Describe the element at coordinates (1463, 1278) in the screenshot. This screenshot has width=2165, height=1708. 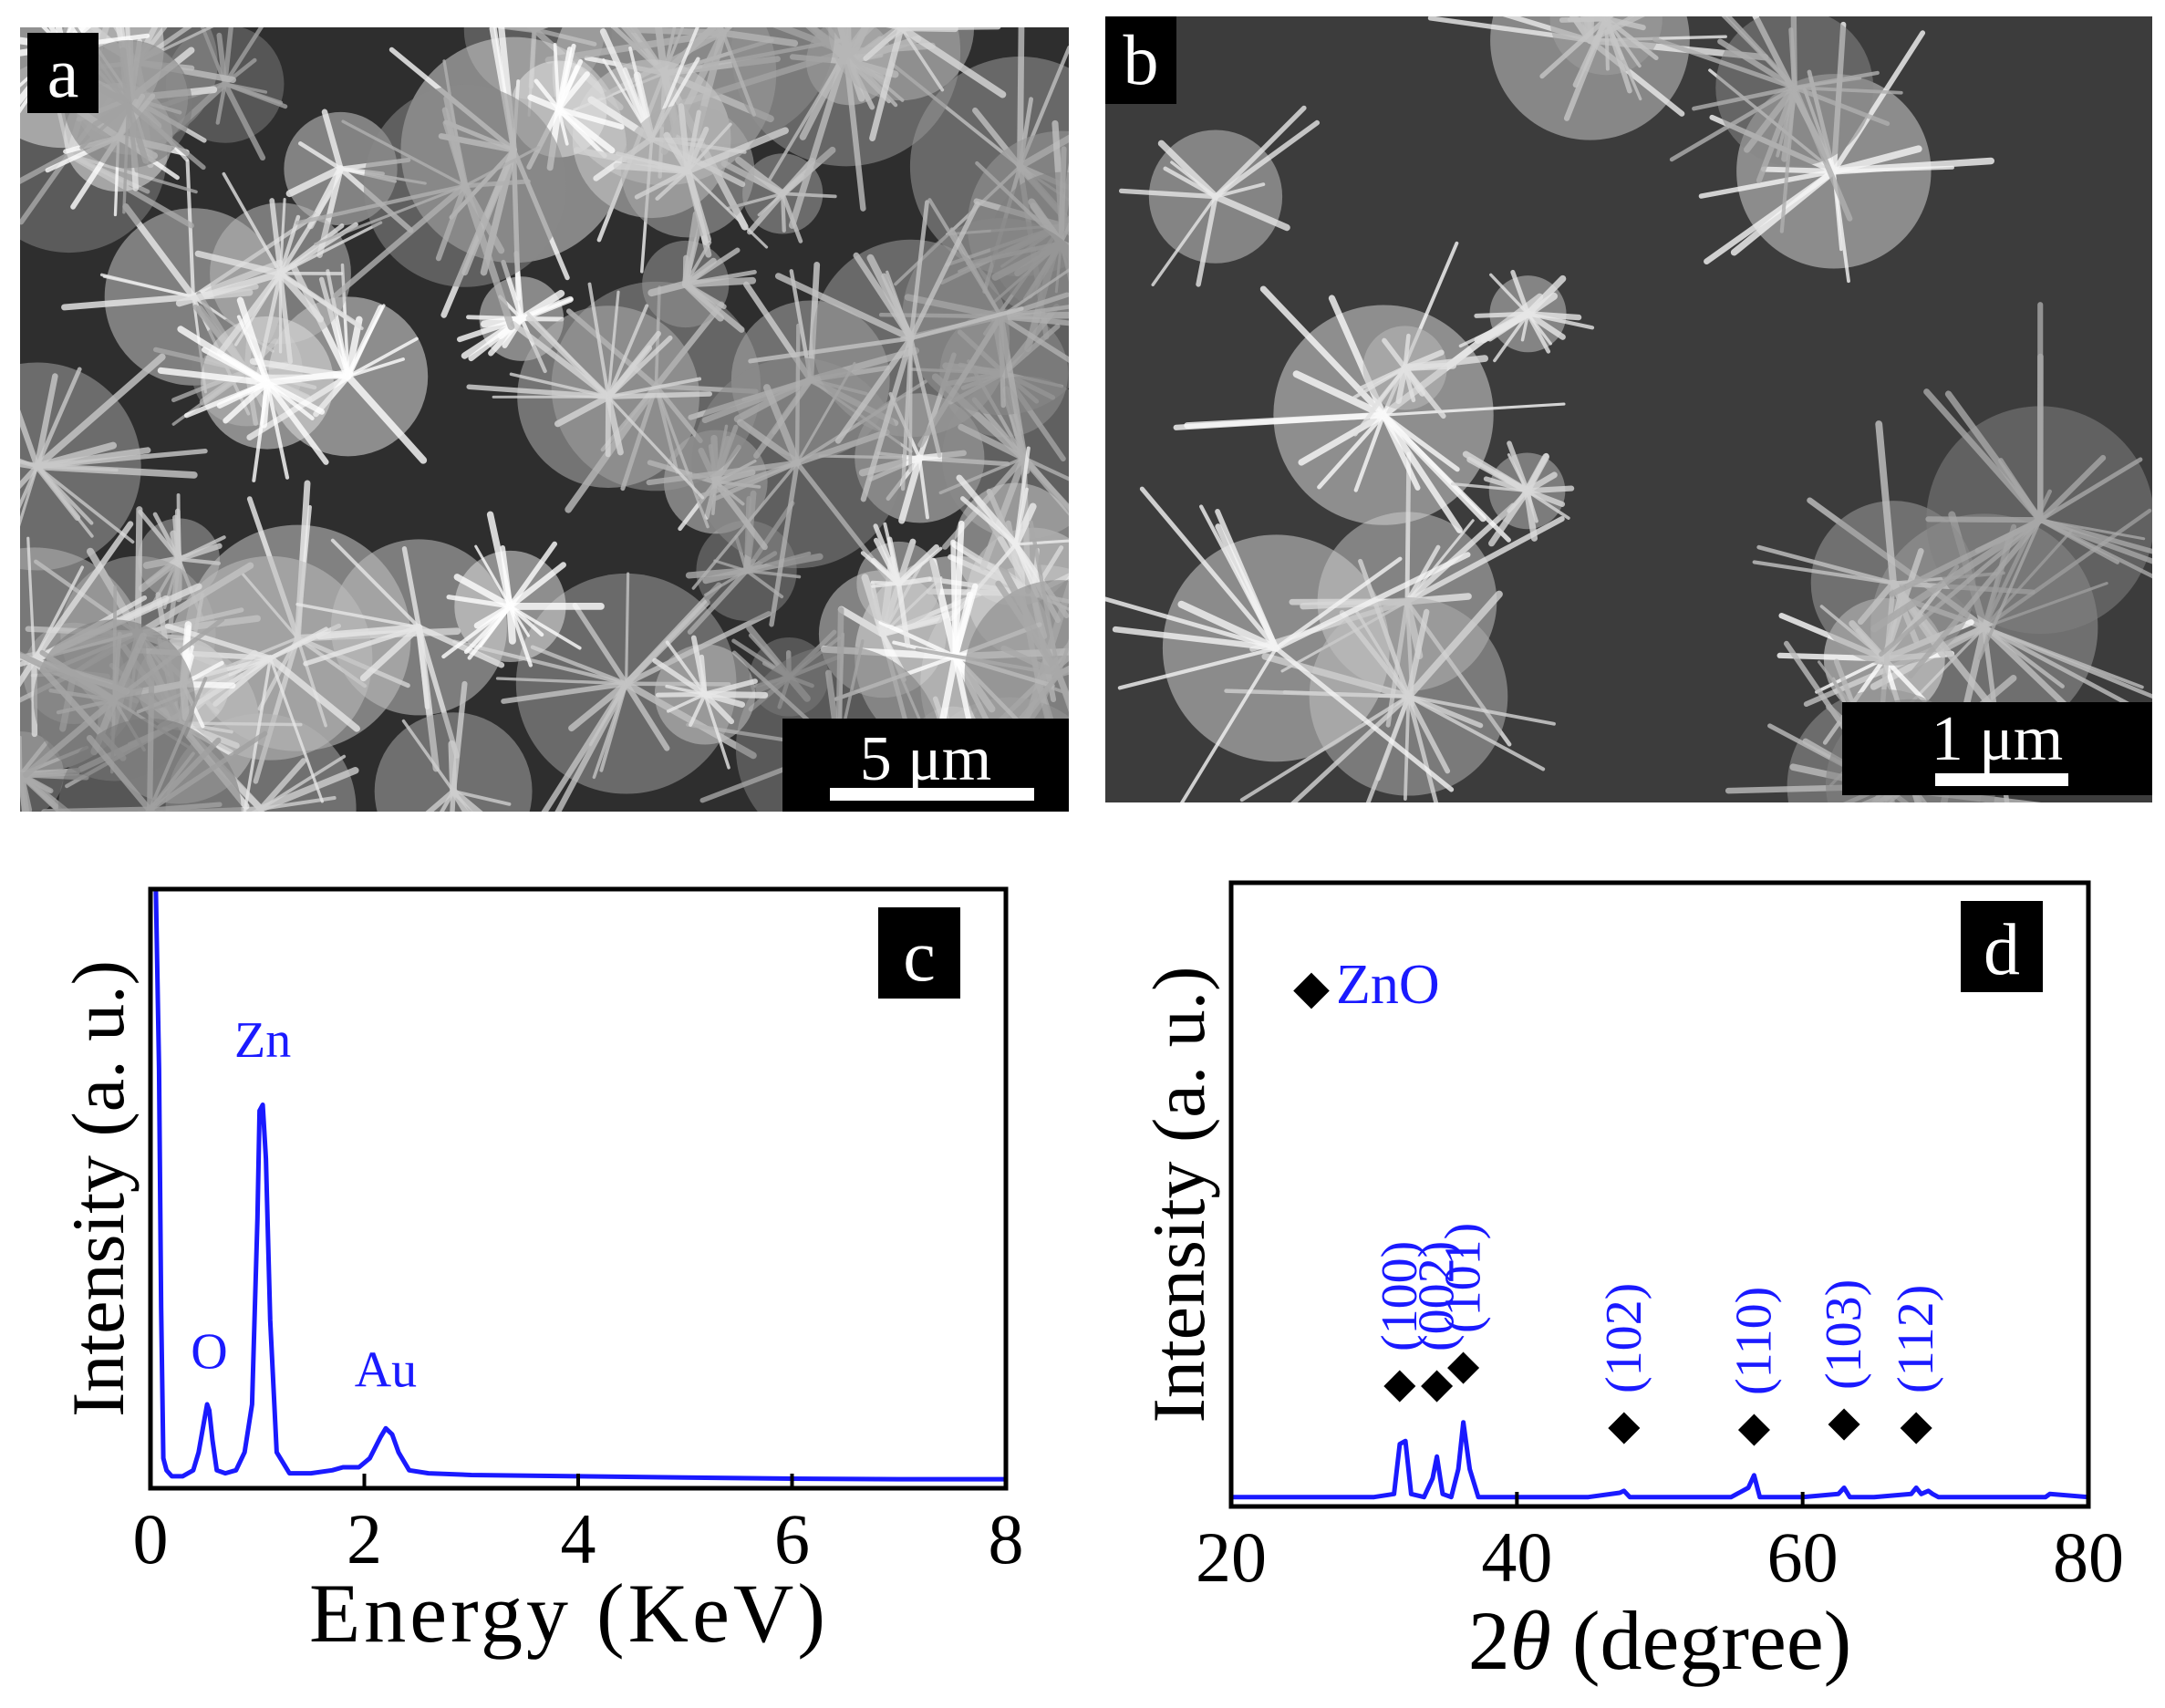
I see `peak-hkl-label: (101)` at that location.